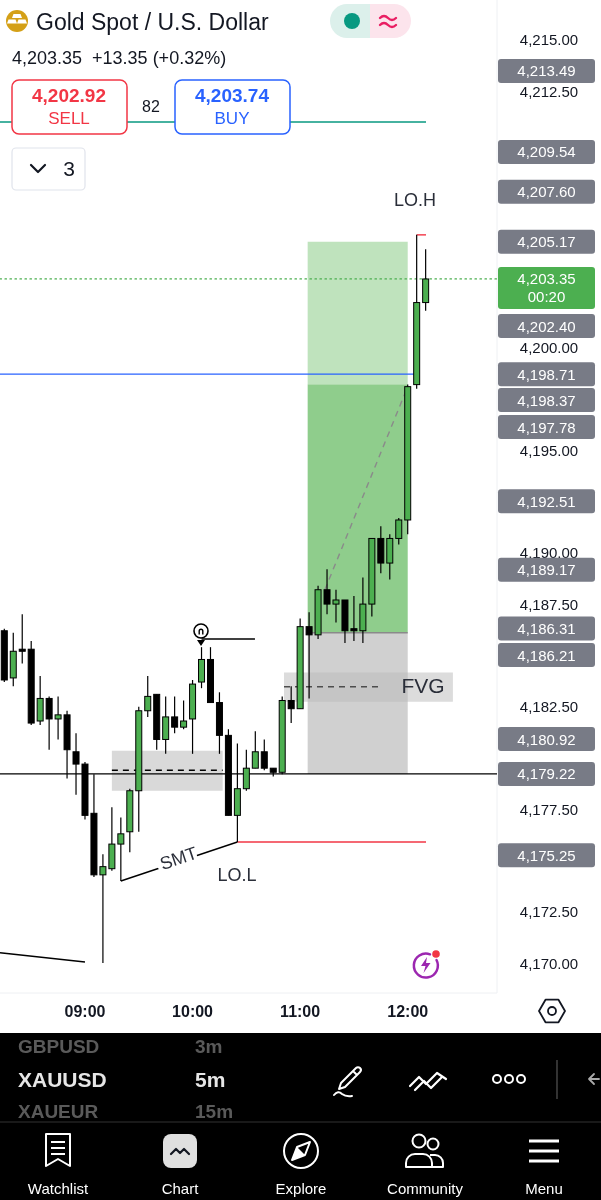  What do you see at coordinates (546, 628) in the screenshot?
I see `y2-tick-label: 4,186.31` at bounding box center [546, 628].